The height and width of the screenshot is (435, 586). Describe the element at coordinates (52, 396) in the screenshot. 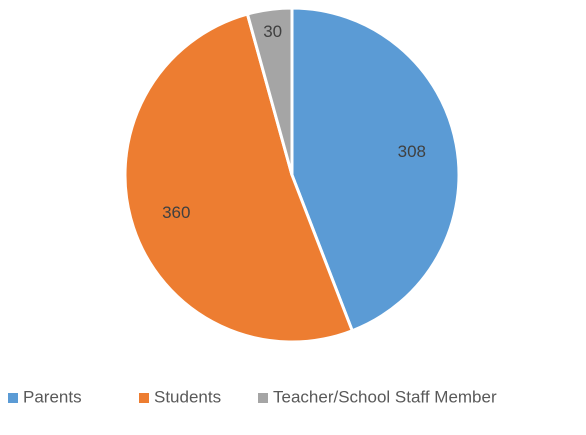

I see `legend-label: Parents` at that location.